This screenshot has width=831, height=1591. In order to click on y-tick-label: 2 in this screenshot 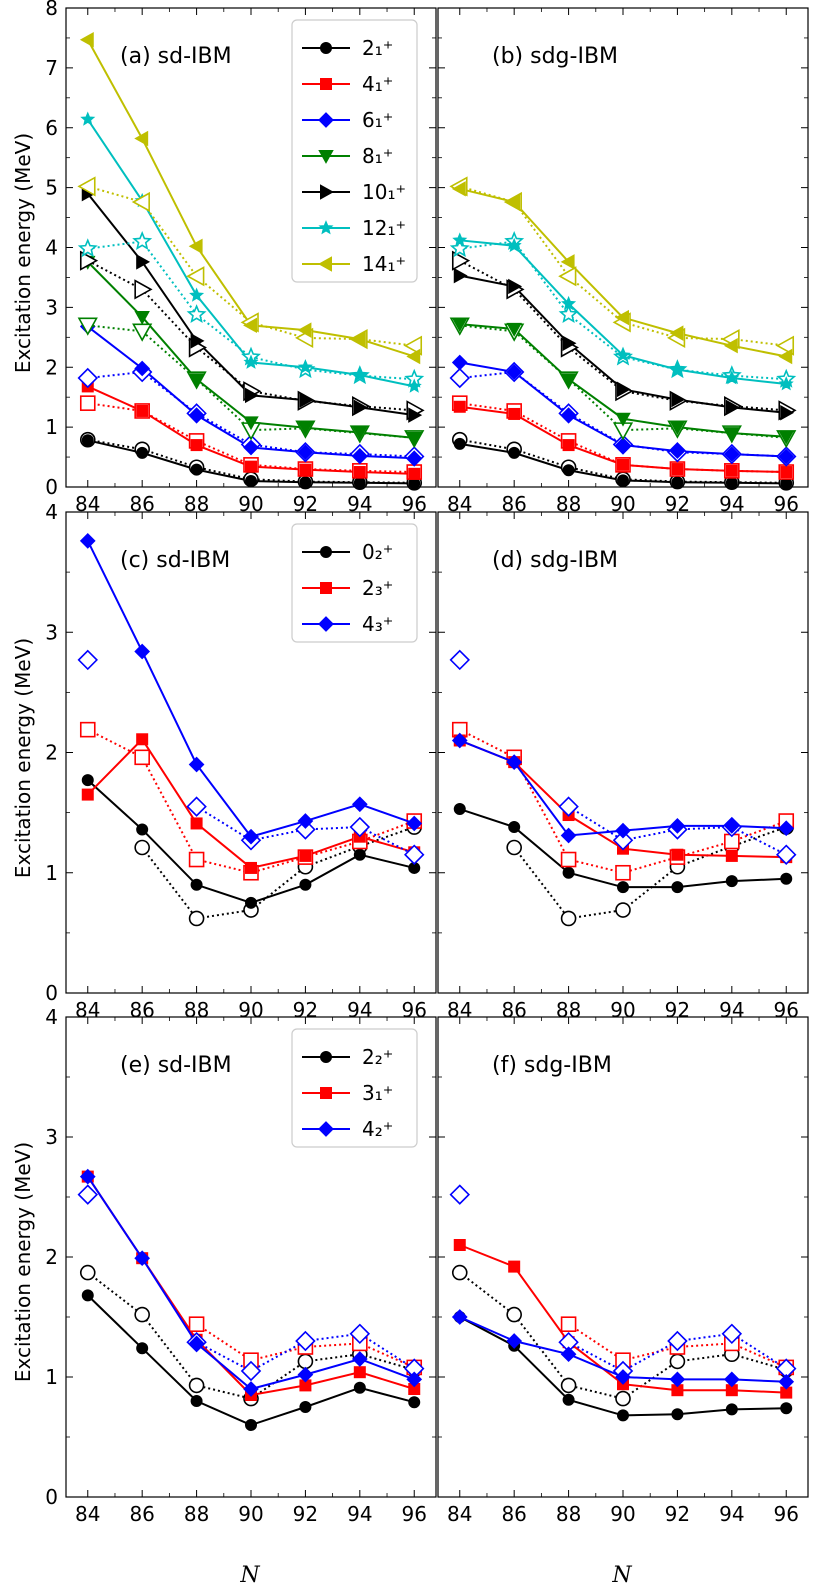, I will do `click(51, 753)`.